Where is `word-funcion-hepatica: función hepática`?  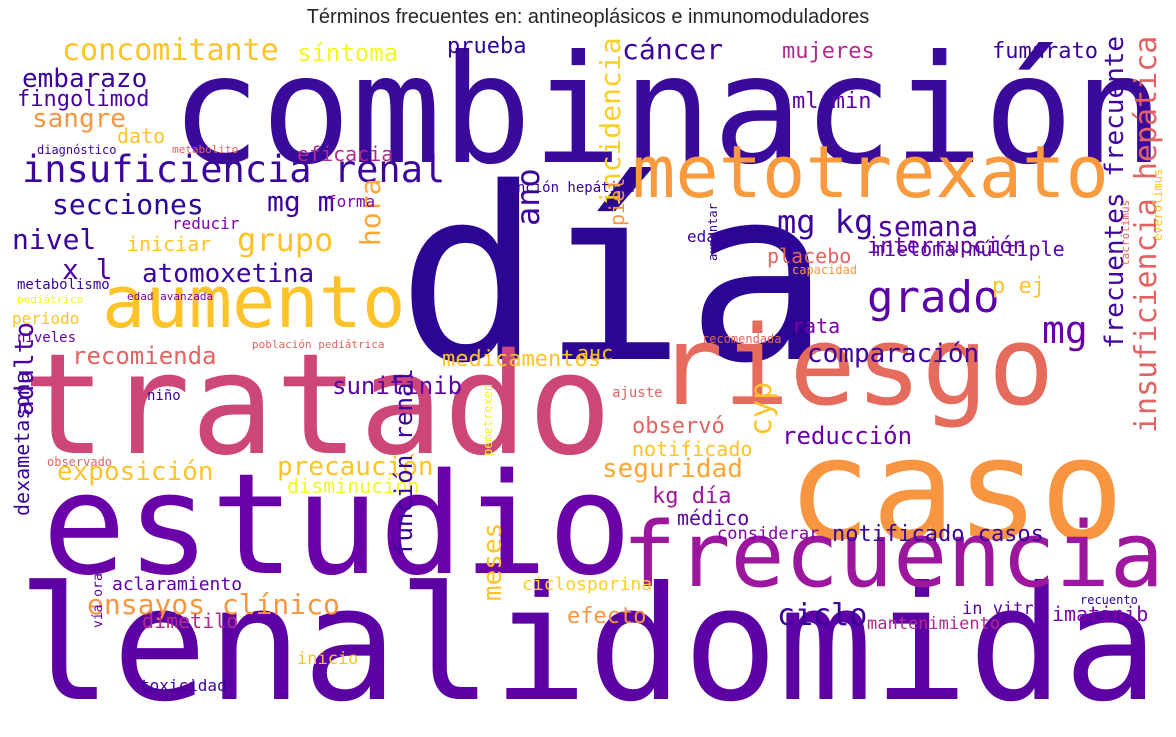
word-funcion-hepatica: función hepática is located at coordinates (567, 188).